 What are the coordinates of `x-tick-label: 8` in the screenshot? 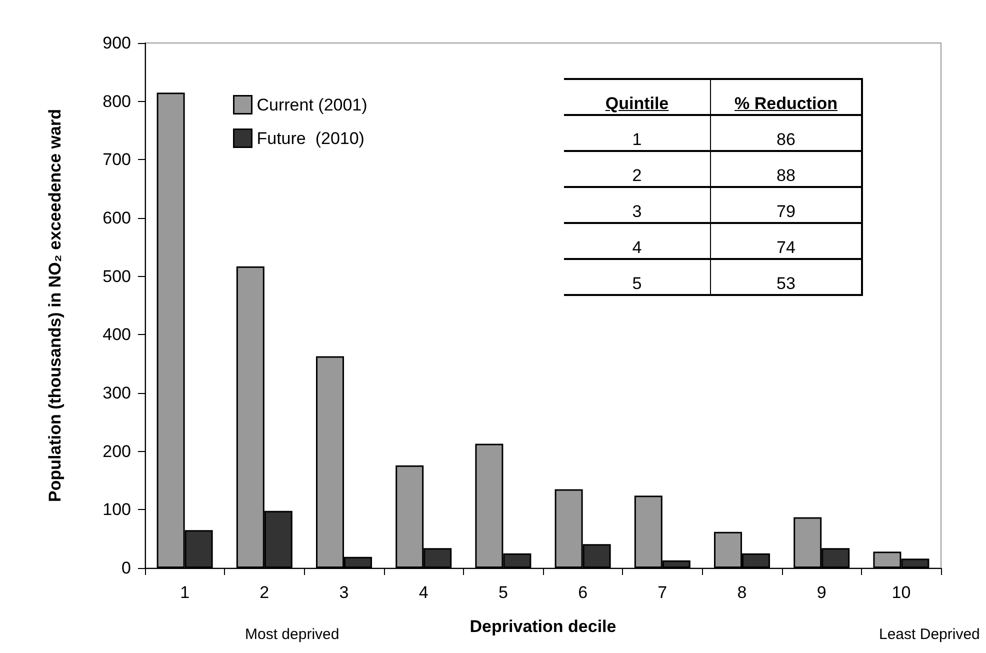 It's located at (742, 592).